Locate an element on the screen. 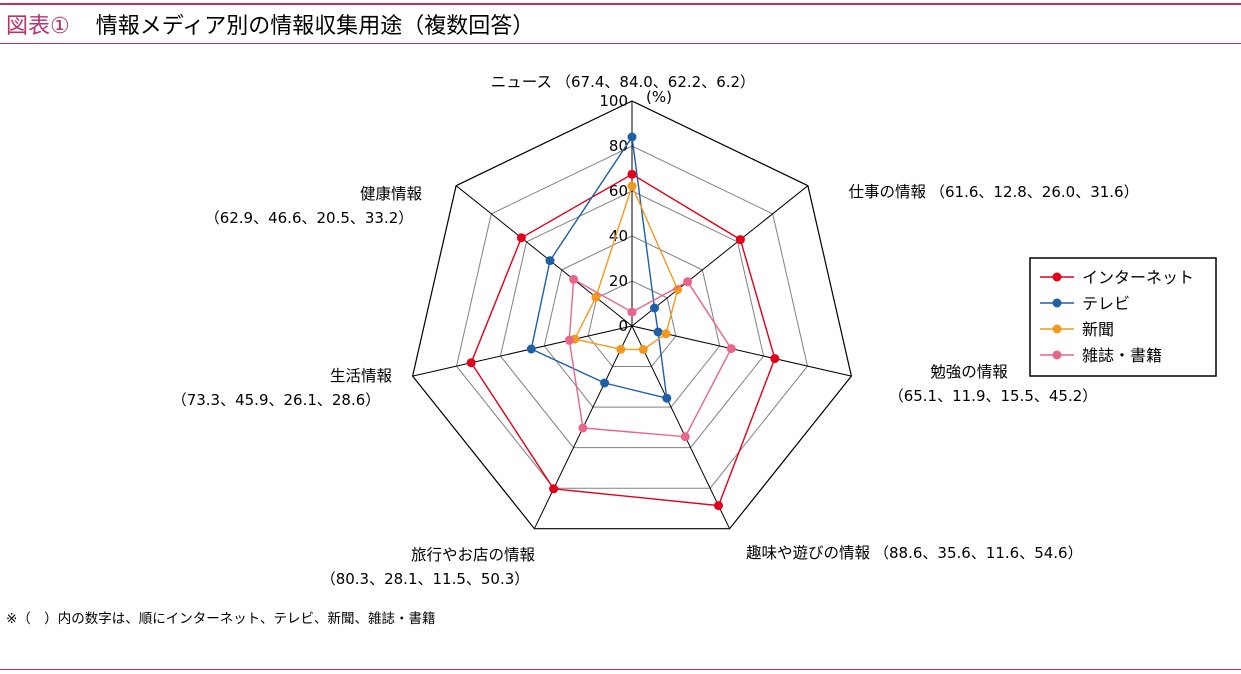 Image resolution: width=1241 pixels, height=674 pixels. legend-label: 雑誌・書籍 is located at coordinates (1122, 355).